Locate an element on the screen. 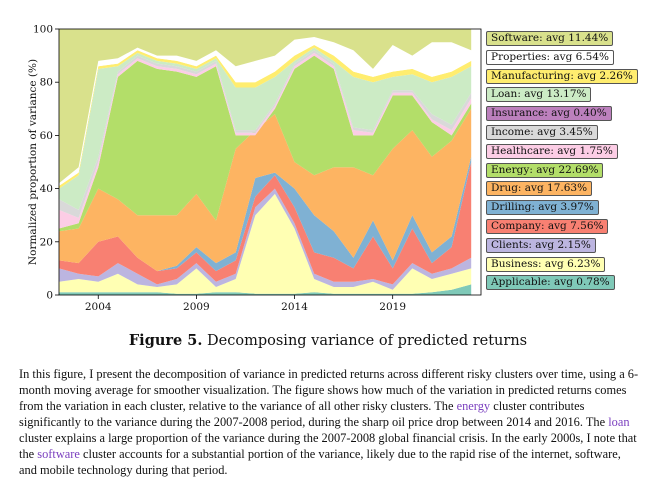 This screenshot has height=485, width=656. legend-entry: Drilling: avg 3.97% is located at coordinates (542, 208).